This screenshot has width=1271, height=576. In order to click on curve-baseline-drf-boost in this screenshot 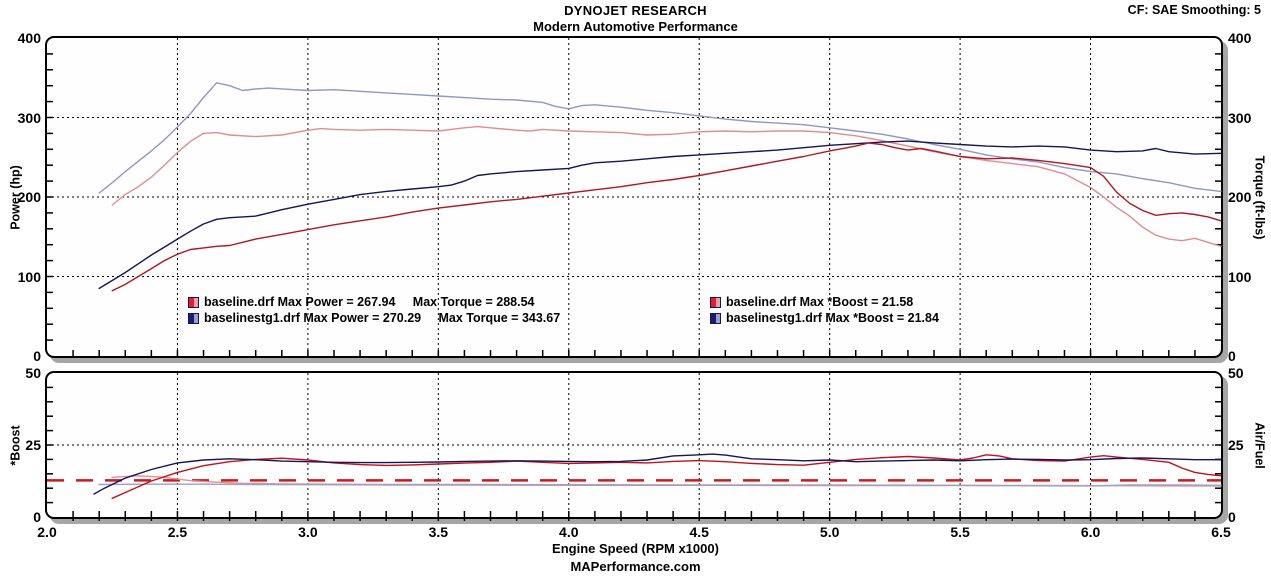, I will do `click(666, 477)`.